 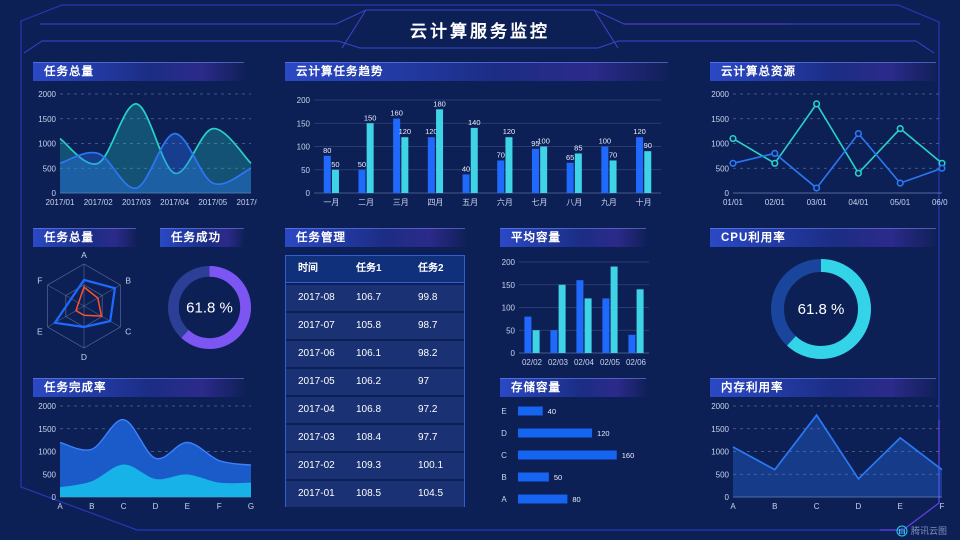 What do you see at coordinates (209, 307) in the screenshot?
I see `chart-task-success-donut: 61.8 %` at bounding box center [209, 307].